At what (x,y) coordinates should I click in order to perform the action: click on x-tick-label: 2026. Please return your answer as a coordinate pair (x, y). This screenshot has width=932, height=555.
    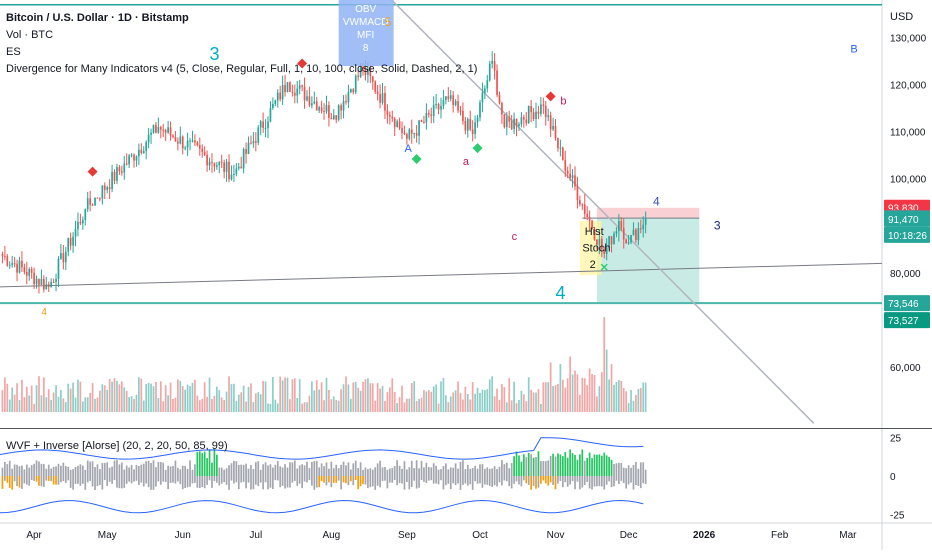
    Looking at the image, I should click on (704, 535).